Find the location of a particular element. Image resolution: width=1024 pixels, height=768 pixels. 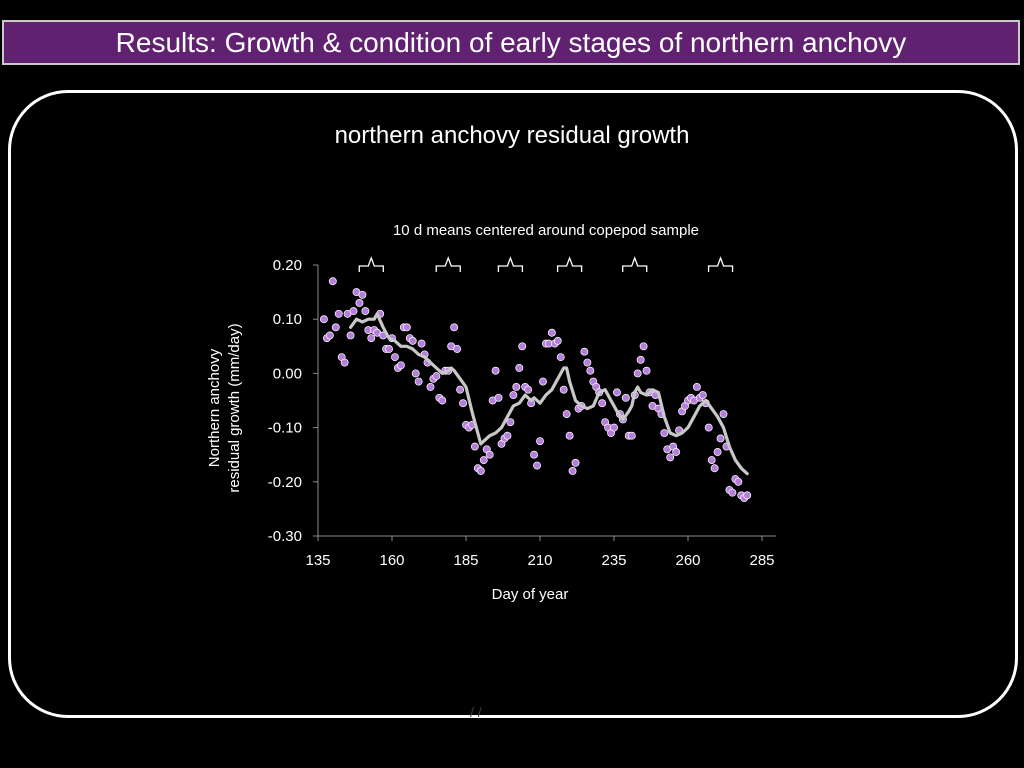

y-tick-label: 0.20 is located at coordinates (287, 265).